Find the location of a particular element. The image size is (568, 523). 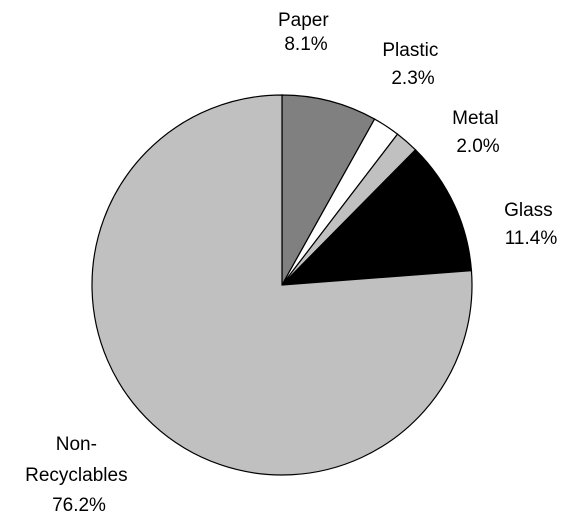

slice-label-paper: Paper 8.1% is located at coordinates (306, 32).